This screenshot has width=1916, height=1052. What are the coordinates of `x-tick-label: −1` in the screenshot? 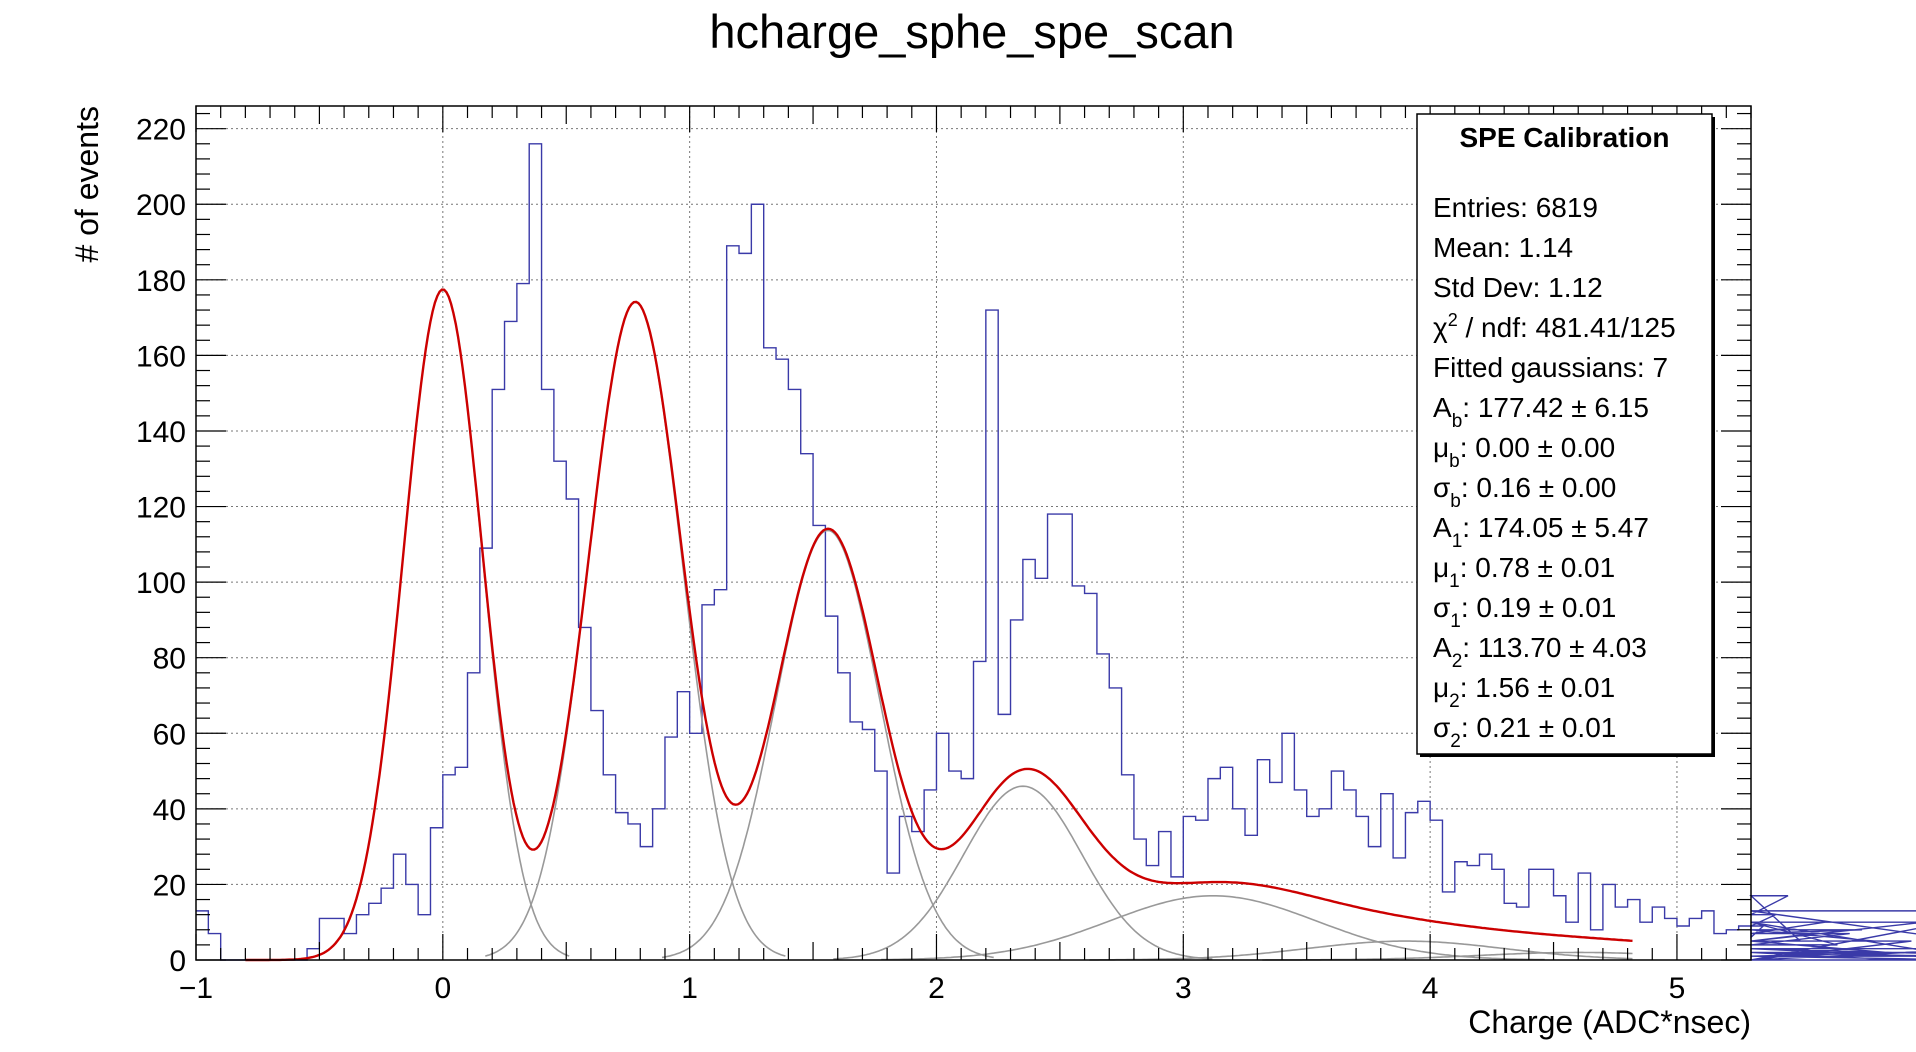 It's located at (196, 988).